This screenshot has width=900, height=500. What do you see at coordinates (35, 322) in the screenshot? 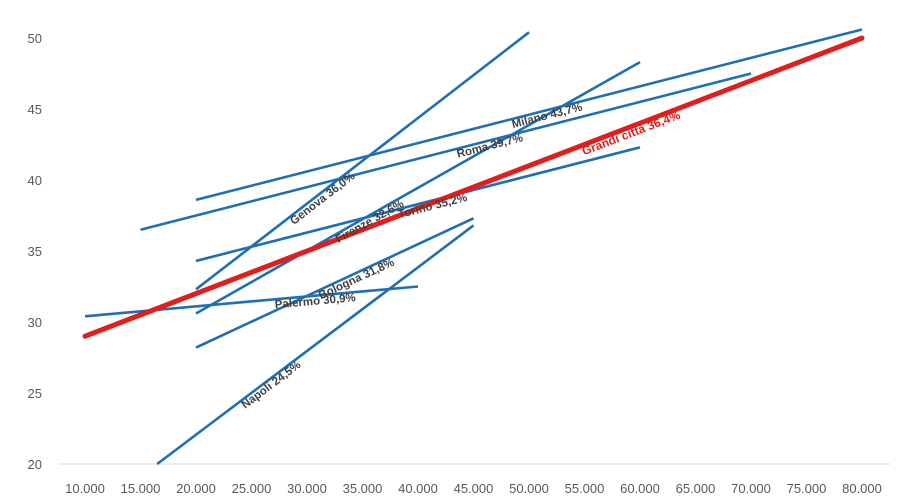
I see `y-tick-label: 30` at bounding box center [35, 322].